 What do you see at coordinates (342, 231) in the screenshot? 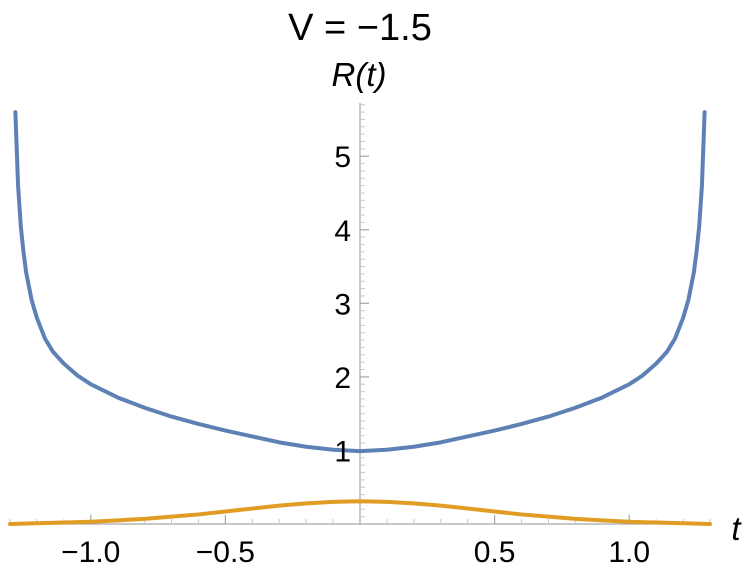
I see `y-tick-label: 4` at bounding box center [342, 231].